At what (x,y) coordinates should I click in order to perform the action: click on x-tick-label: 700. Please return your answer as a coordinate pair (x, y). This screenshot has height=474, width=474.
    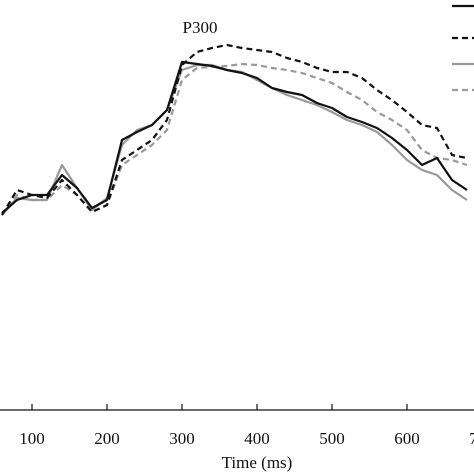
    Looking at the image, I should click on (471, 438).